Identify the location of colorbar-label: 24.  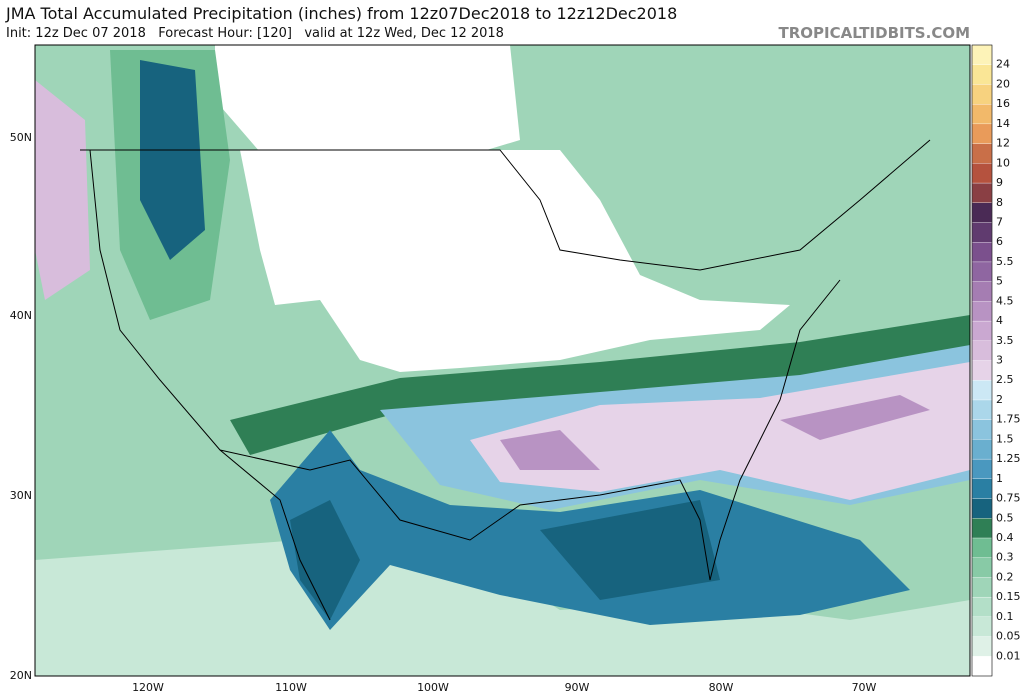
(1003, 64).